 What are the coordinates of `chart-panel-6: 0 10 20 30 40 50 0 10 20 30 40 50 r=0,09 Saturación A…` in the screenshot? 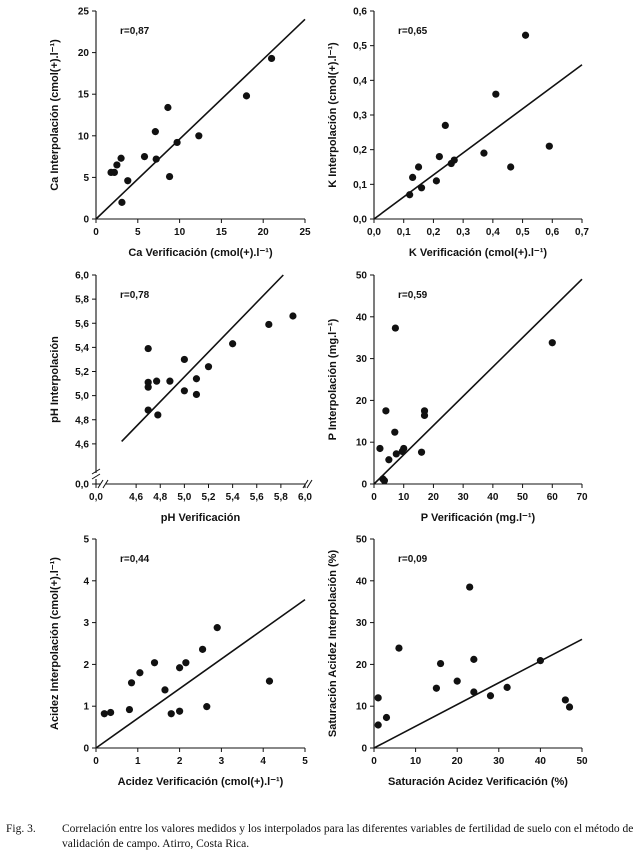 It's located at (457, 662).